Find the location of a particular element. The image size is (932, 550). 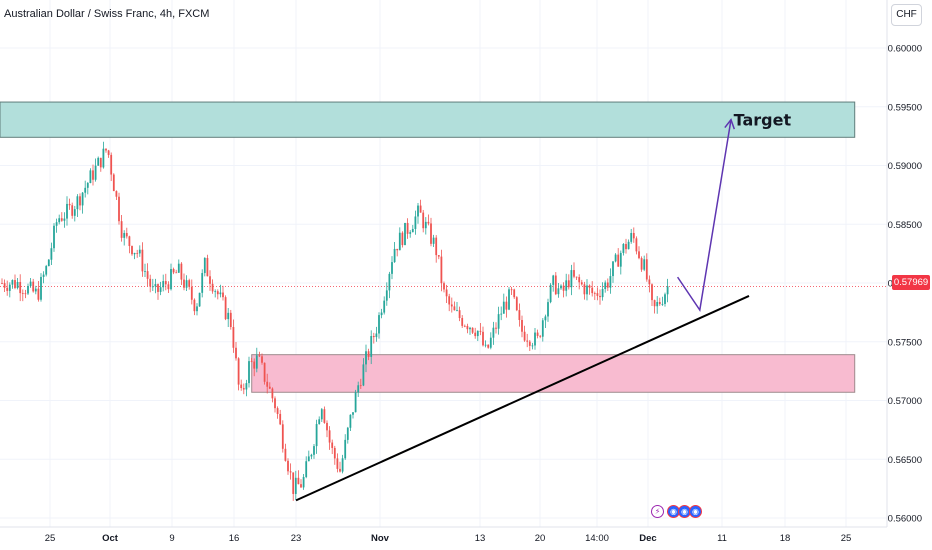

time-tick-label: Oct is located at coordinates (110, 538).